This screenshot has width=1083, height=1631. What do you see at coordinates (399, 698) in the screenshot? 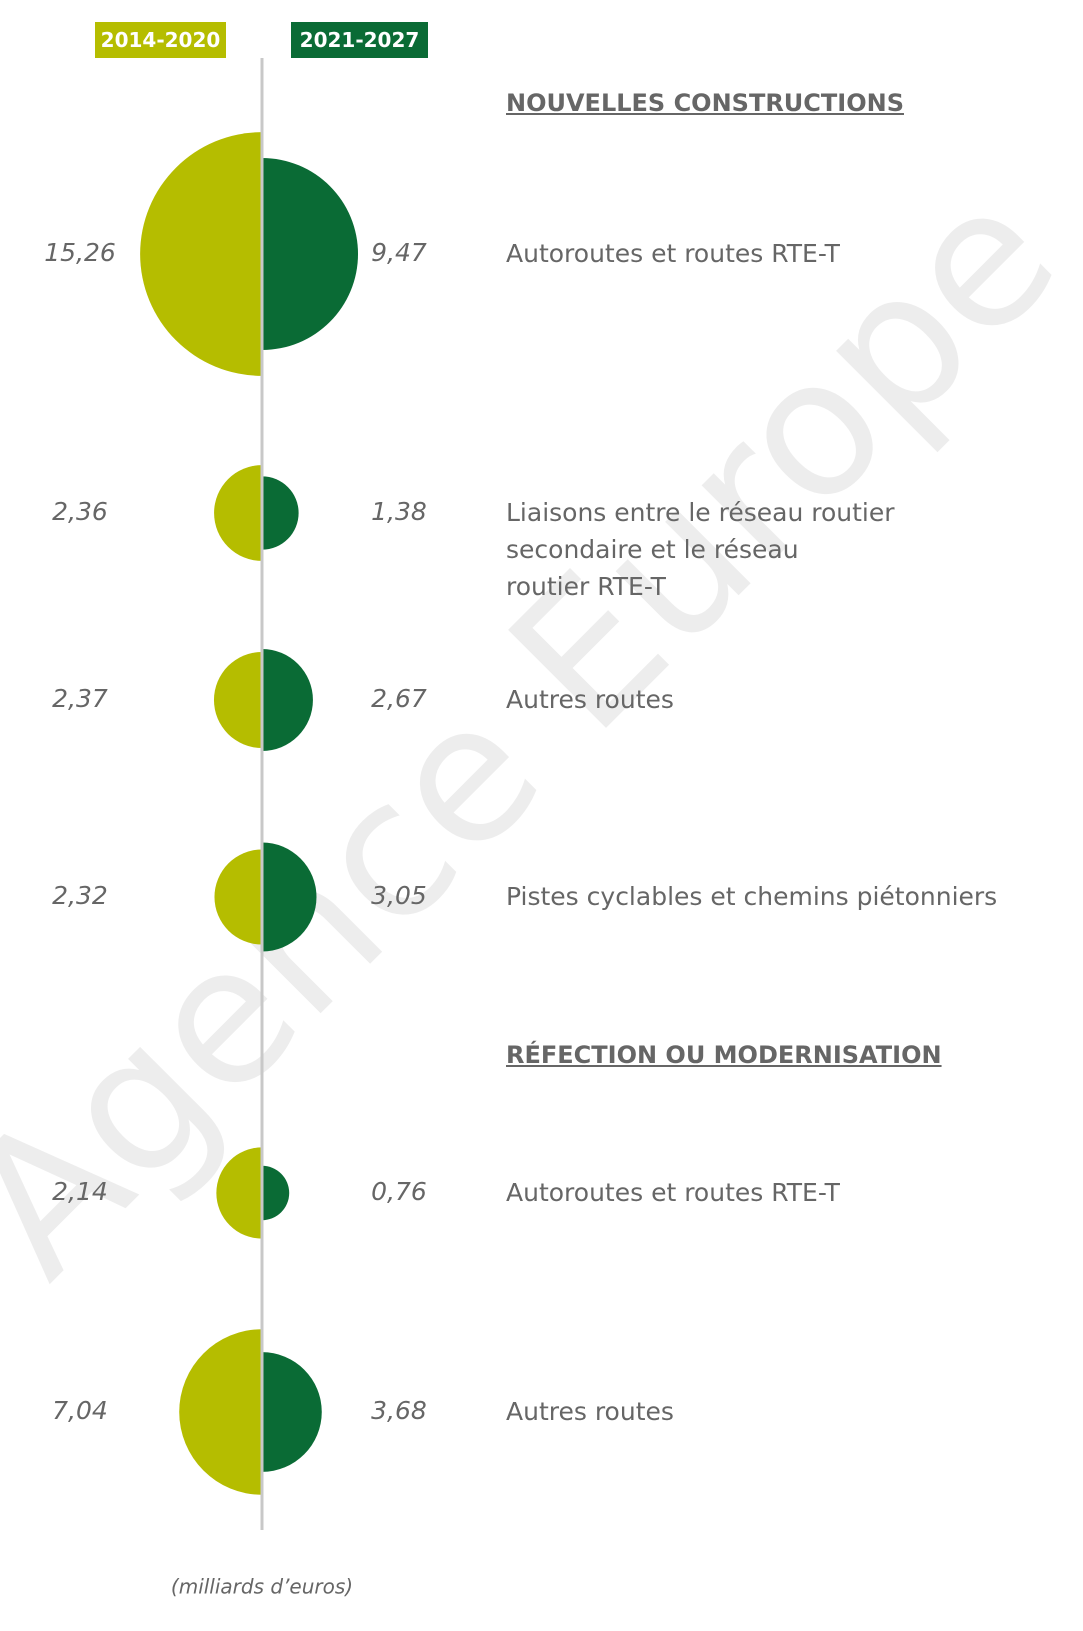
I see `value-label: 2,67` at bounding box center [399, 698].